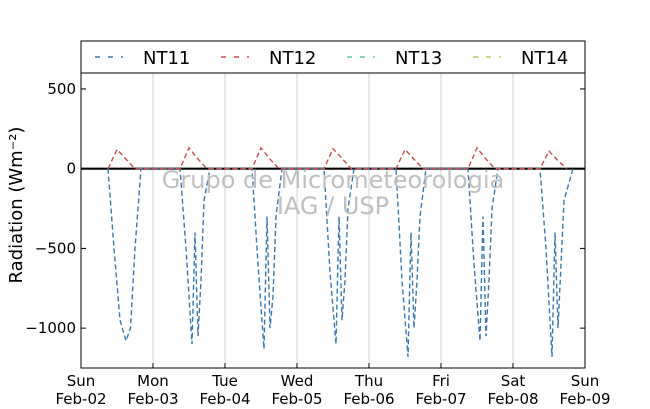 The image size is (650, 409). What do you see at coordinates (152, 399) in the screenshot?
I see `x-tick-date-1: Feb-03` at bounding box center [152, 399].